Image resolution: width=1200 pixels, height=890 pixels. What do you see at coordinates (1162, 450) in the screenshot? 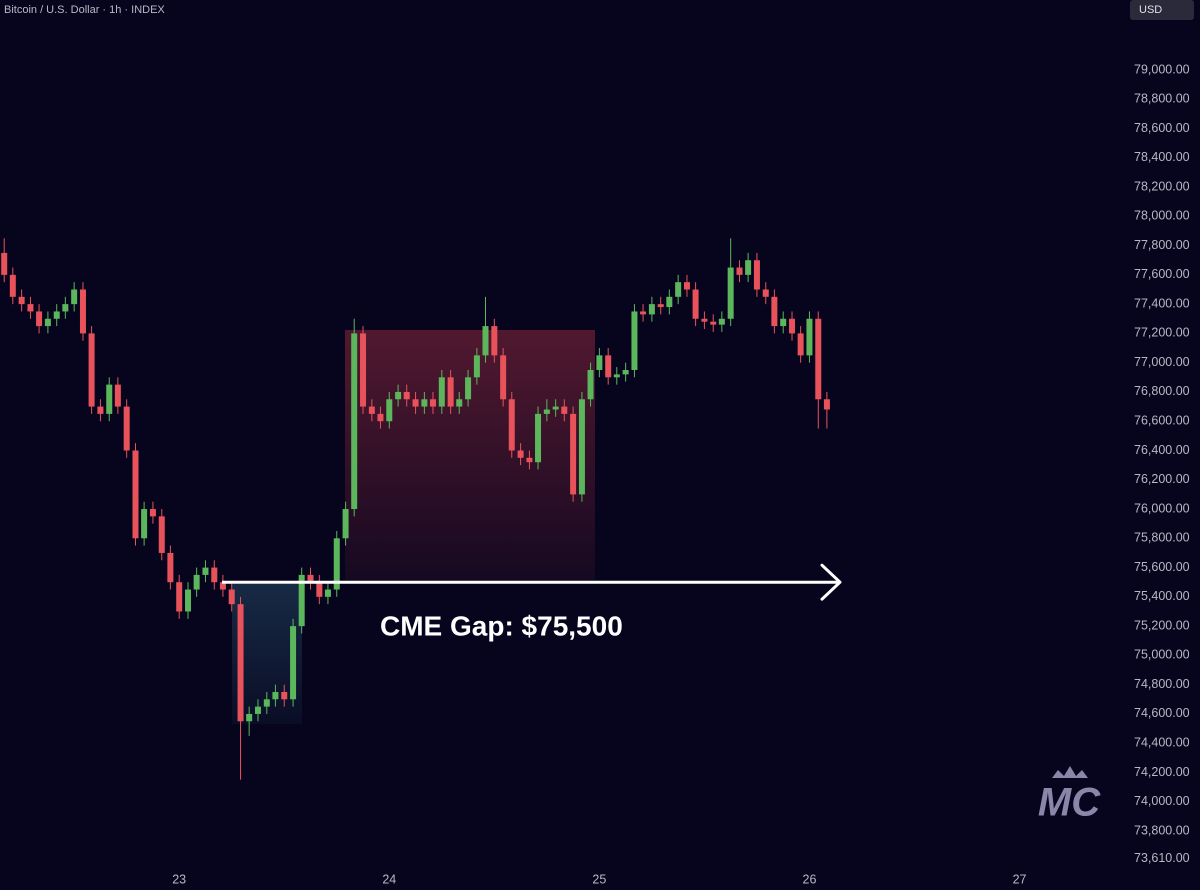
I see `y-tick-label: 76,400.00` at bounding box center [1162, 450].